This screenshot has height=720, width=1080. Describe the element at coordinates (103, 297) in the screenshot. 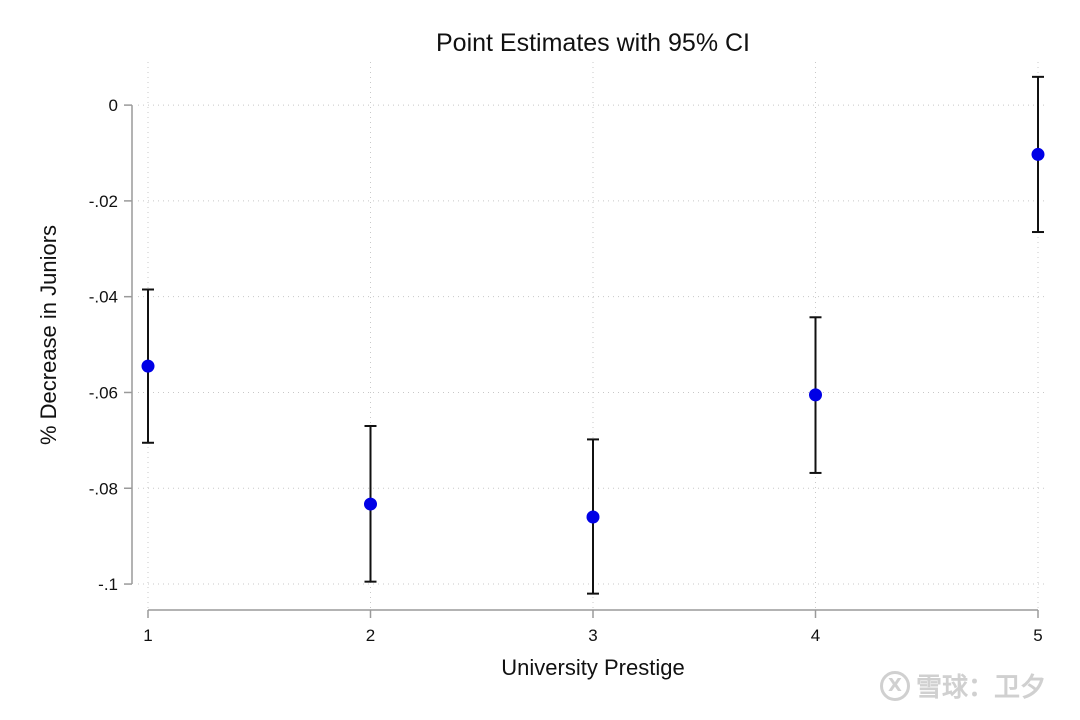

I see `y-tick-label-2: -.04` at that location.